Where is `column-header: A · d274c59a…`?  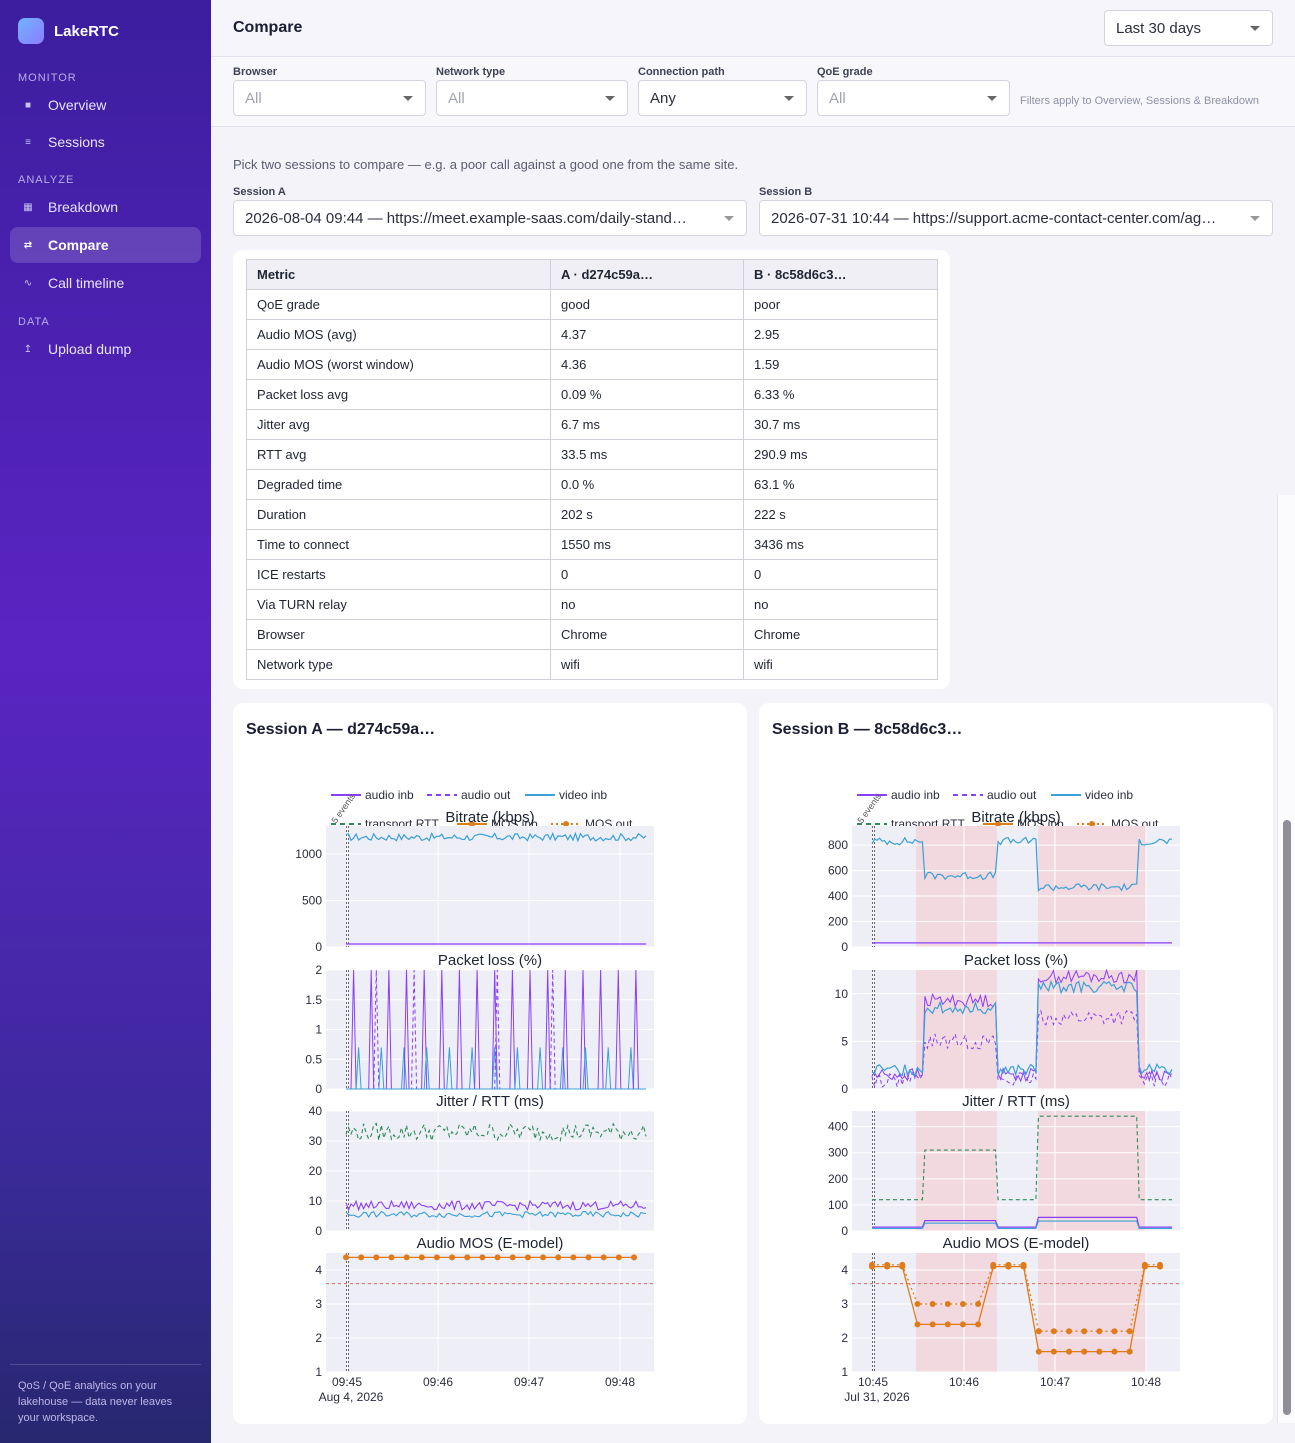
column-header: A · d274c59a… is located at coordinates (647, 274).